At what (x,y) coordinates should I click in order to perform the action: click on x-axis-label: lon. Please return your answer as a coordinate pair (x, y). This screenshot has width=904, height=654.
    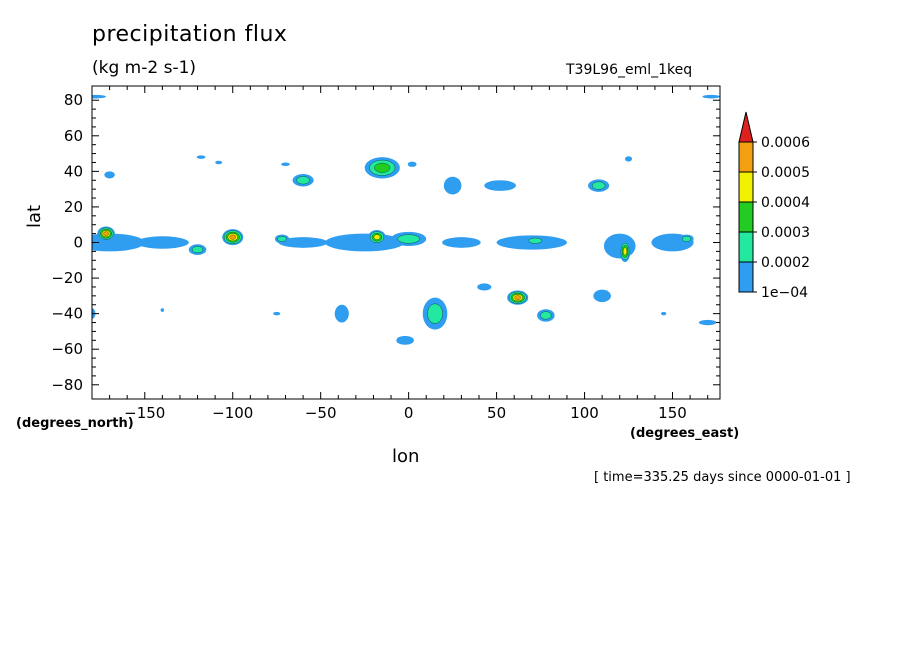
    Looking at the image, I should click on (406, 456).